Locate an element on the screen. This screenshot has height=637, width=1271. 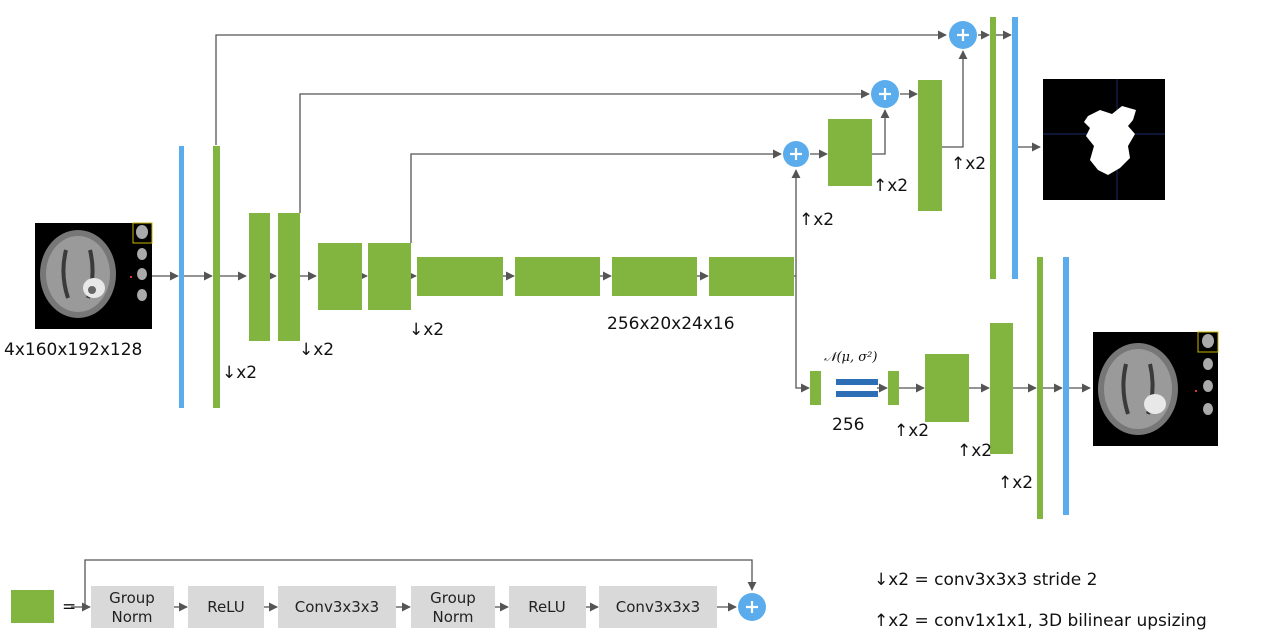
up-label-vae3: ↑x2 is located at coordinates (1015, 483).